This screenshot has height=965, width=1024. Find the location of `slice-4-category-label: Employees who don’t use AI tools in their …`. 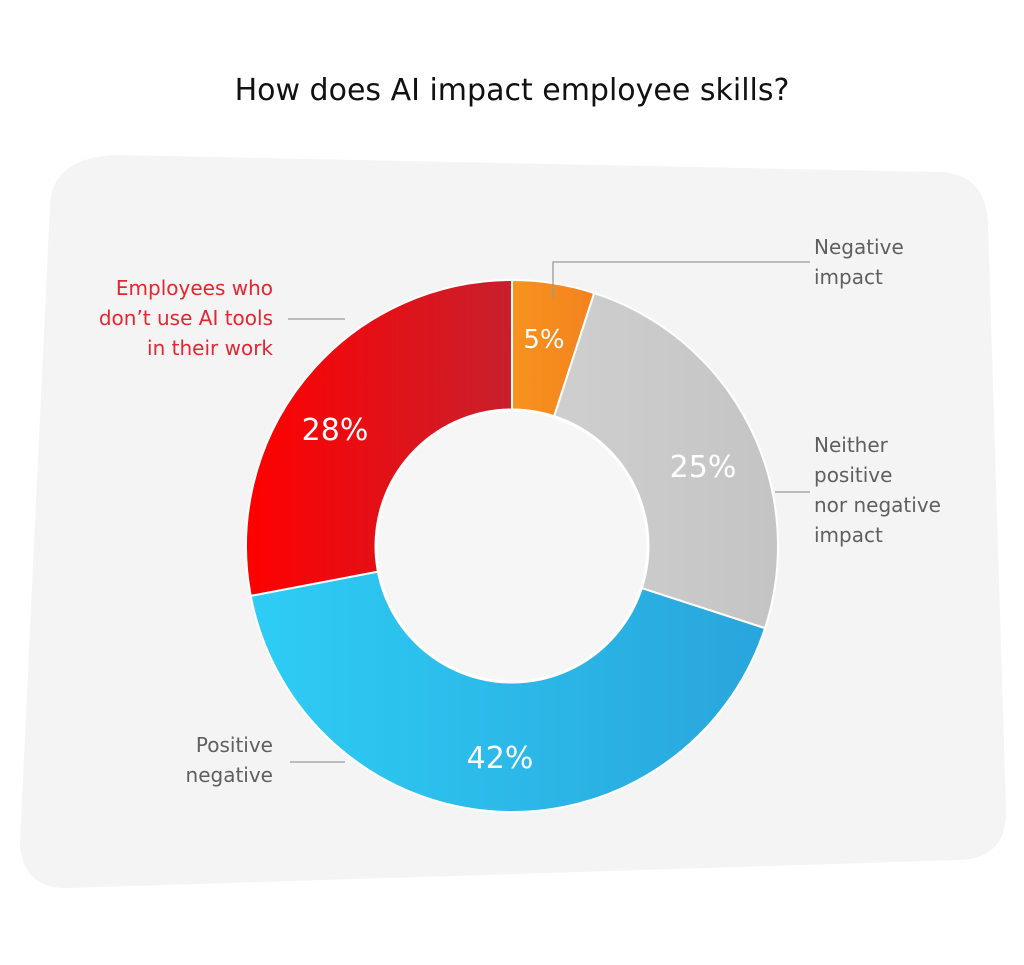

slice-4-category-label: Employees who don’t use AI tools in their … is located at coordinates (186, 318).